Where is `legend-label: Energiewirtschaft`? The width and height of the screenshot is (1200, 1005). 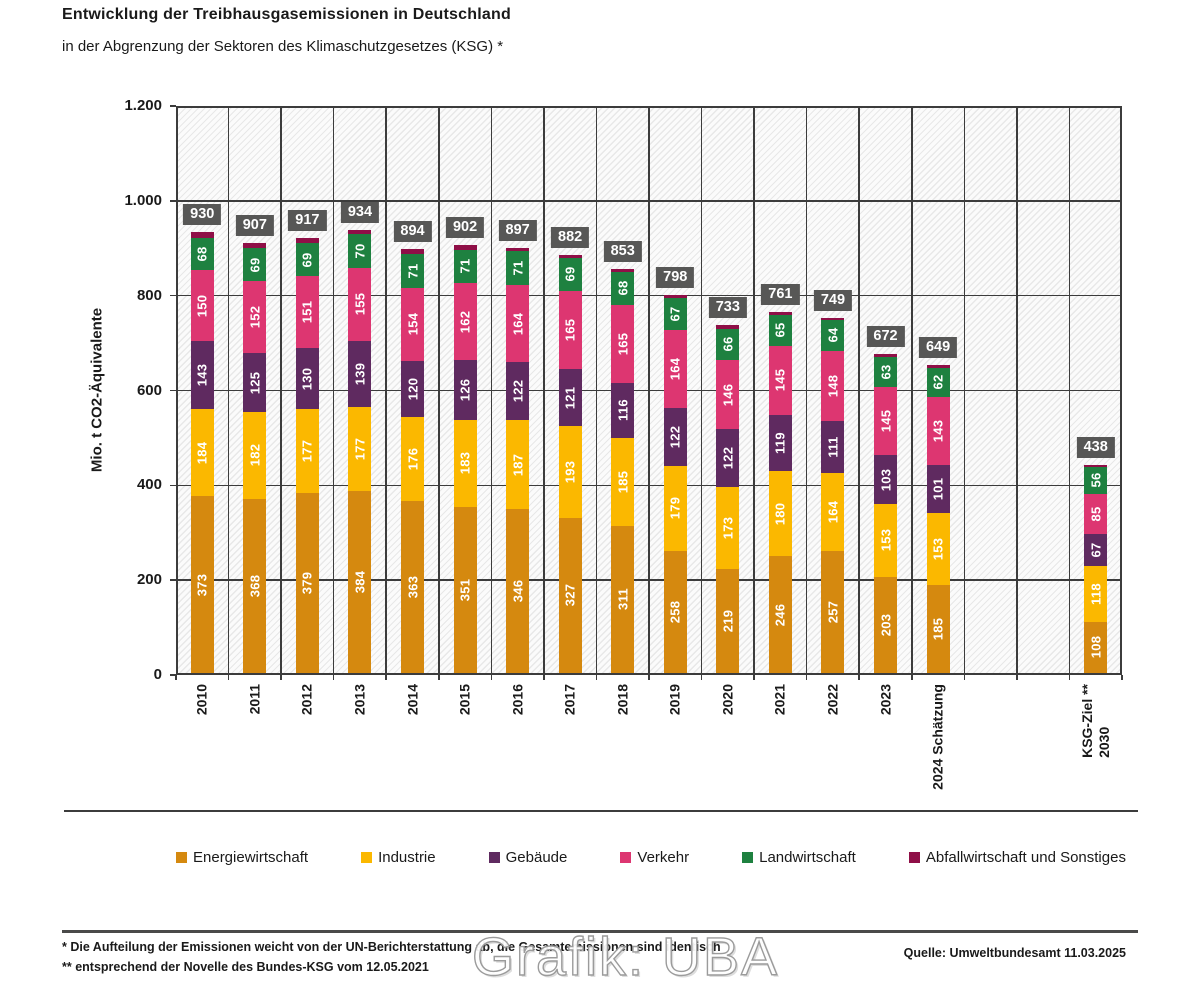 legend-label: Energiewirtschaft is located at coordinates (251, 857).